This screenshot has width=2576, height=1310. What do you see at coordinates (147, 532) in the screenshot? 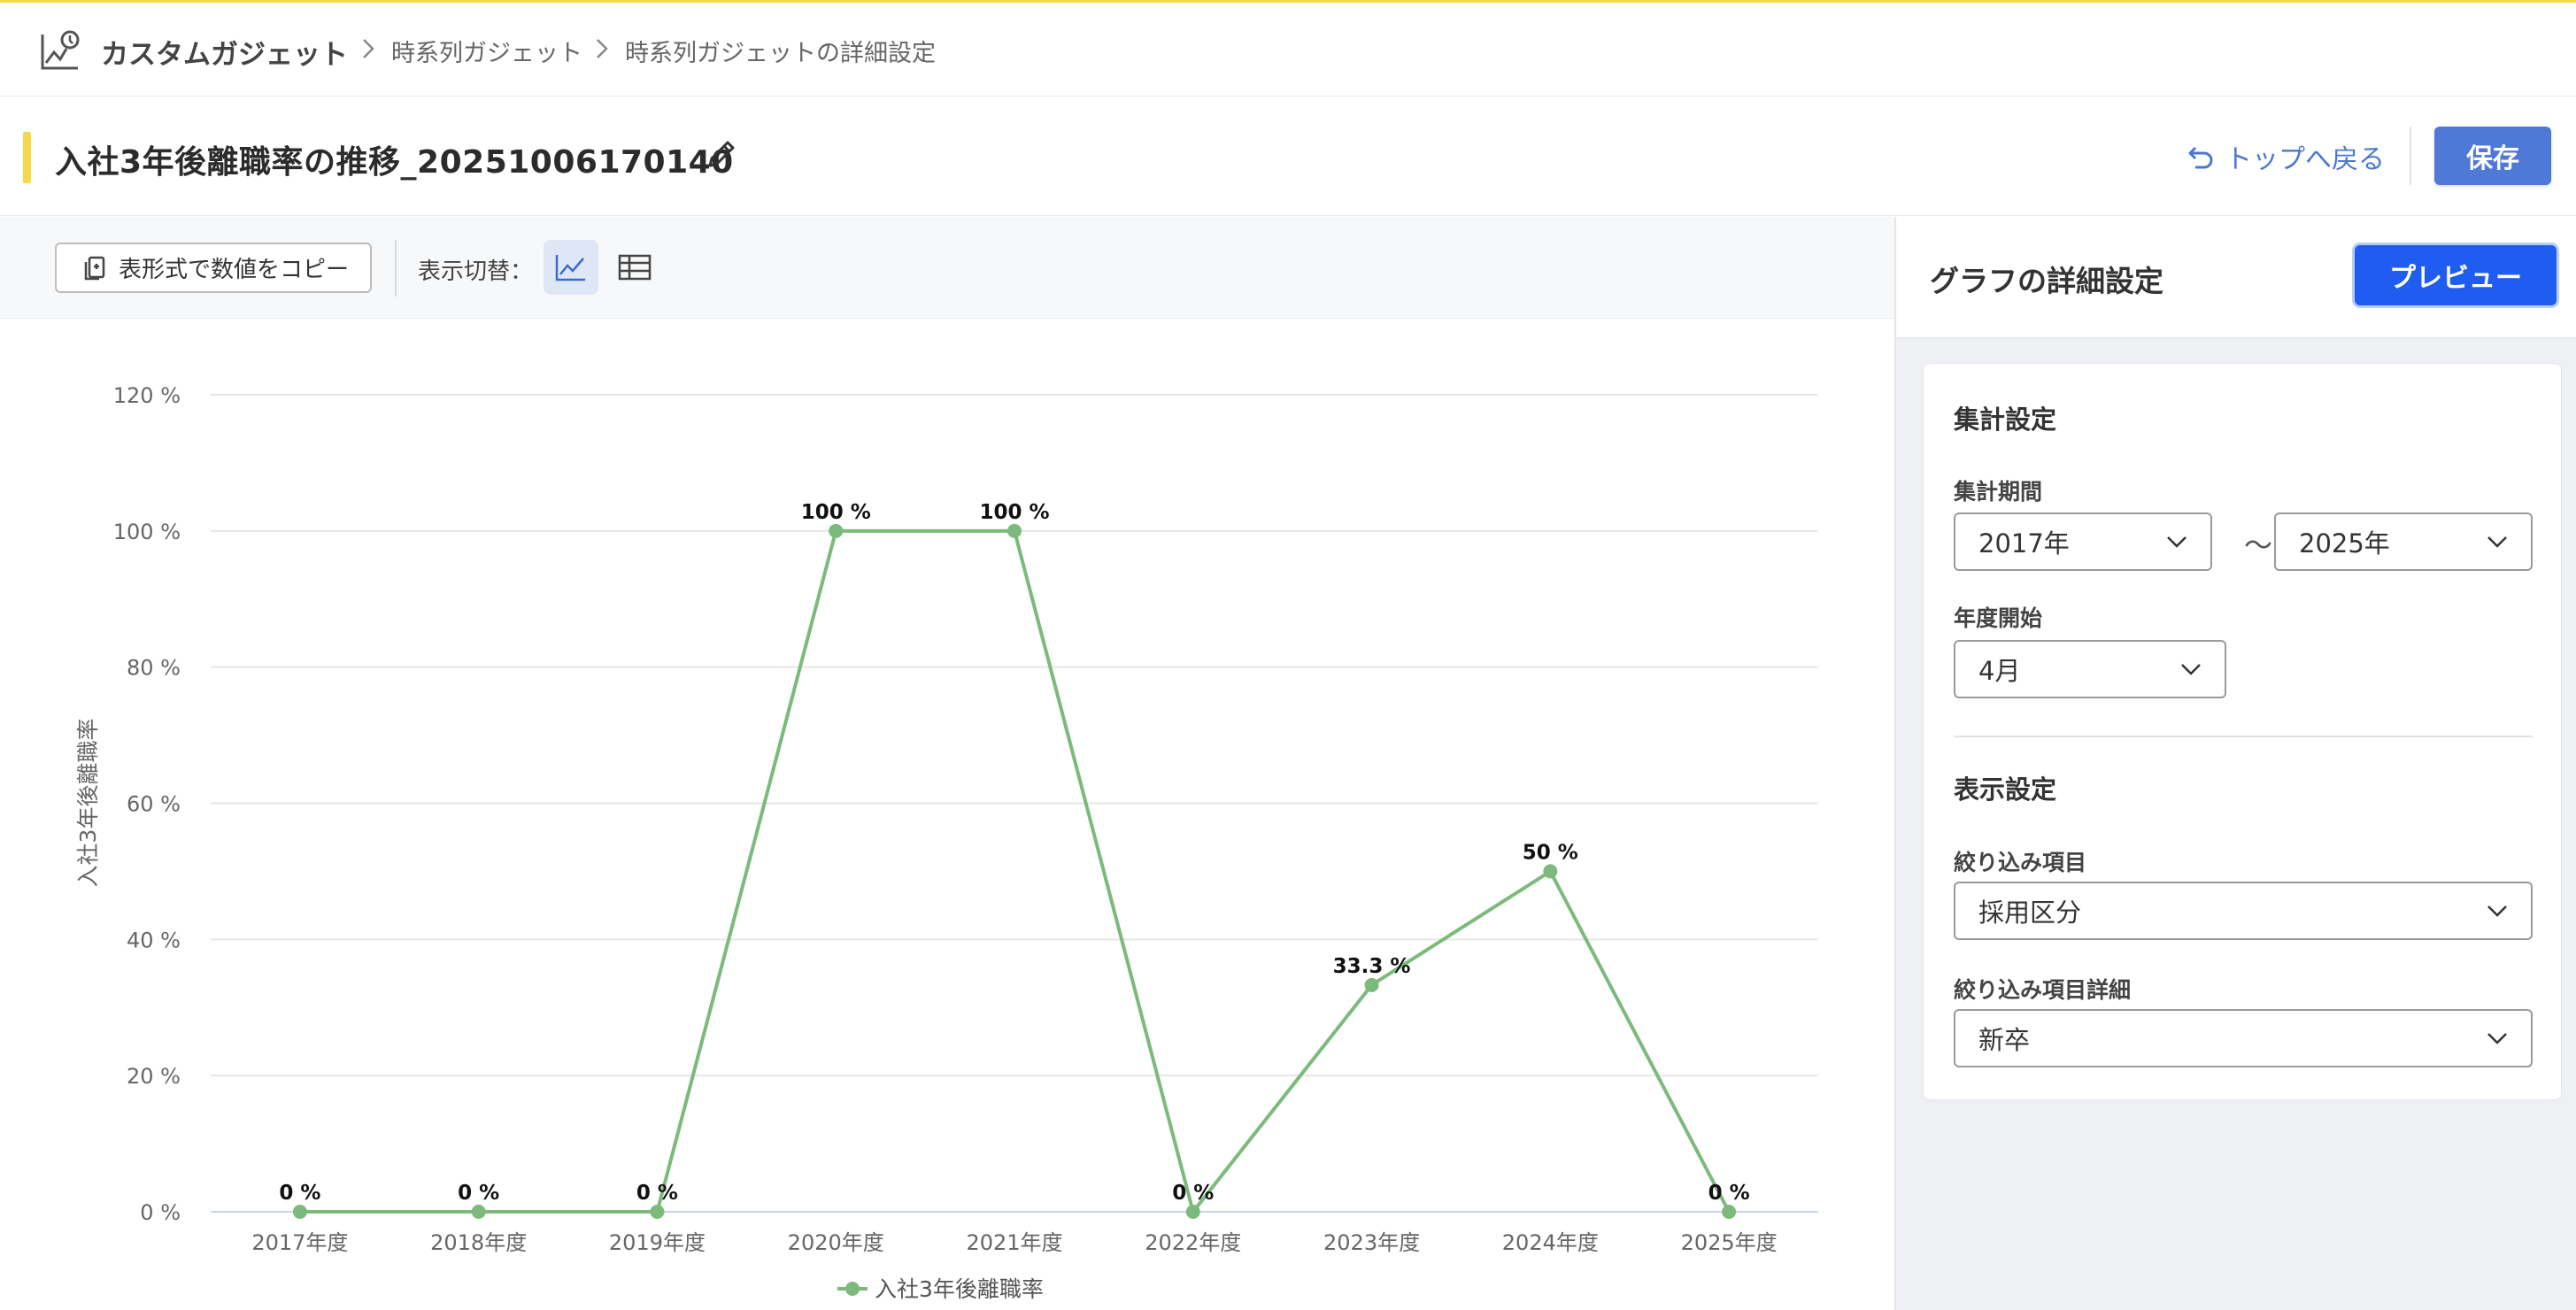
I see `y-tick-label: 100 %` at bounding box center [147, 532].